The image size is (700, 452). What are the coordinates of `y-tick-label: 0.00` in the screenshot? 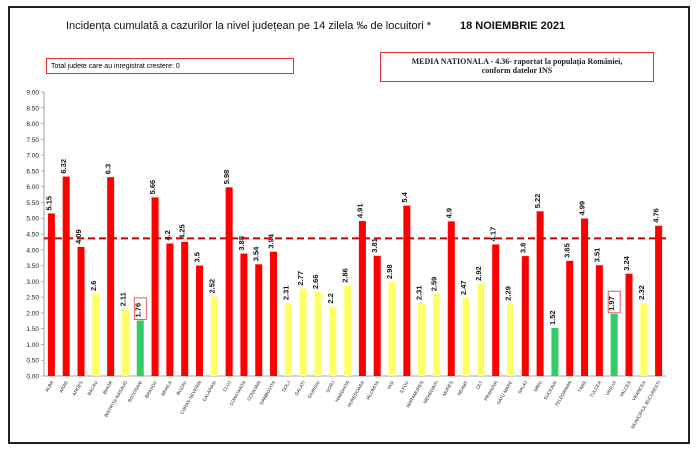 It's located at (32, 377).